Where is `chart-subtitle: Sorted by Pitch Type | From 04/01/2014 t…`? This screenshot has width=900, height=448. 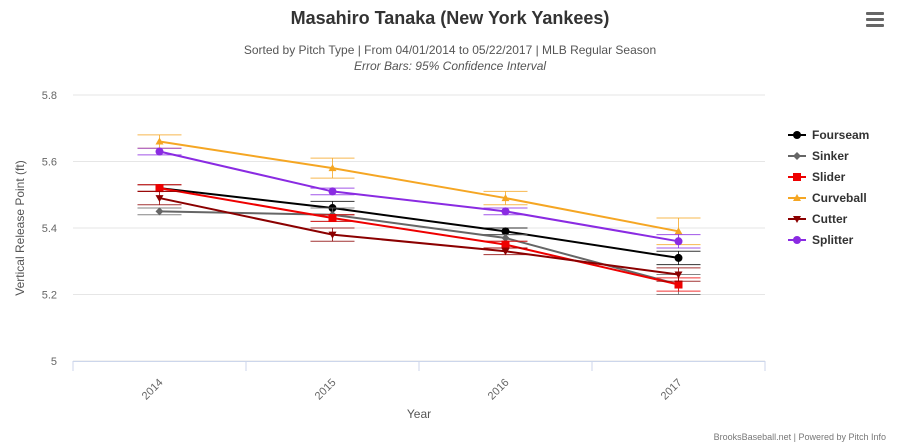
chart-subtitle: Sorted by Pitch Type | From 04/01/2014 t… is located at coordinates (450, 50).